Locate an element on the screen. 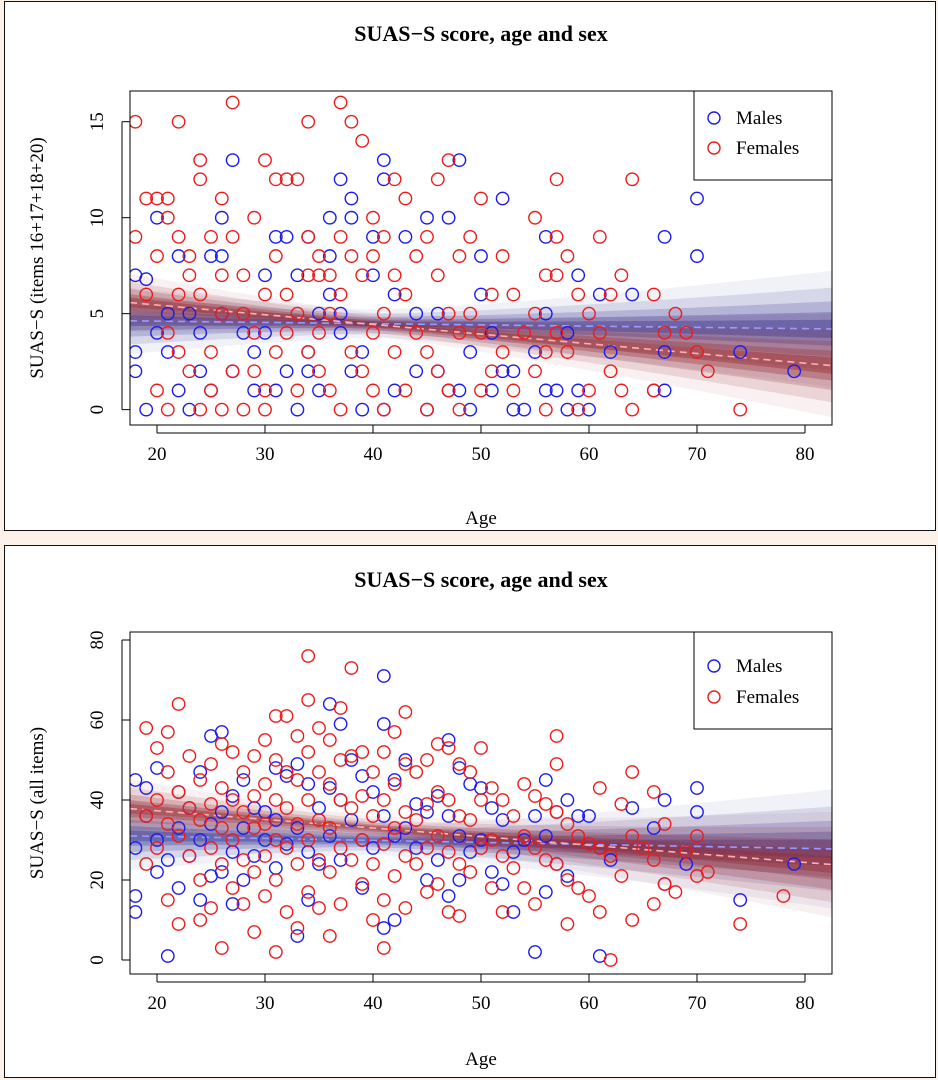  y-tick-label: 40 is located at coordinates (97, 800).